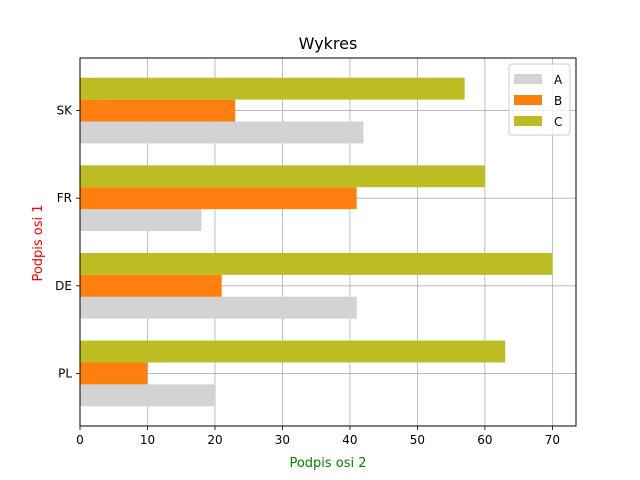 Image resolution: width=640 pixels, height=480 pixels. Describe the element at coordinates (484, 440) in the screenshot. I see `x-tick-label: 60` at that location.